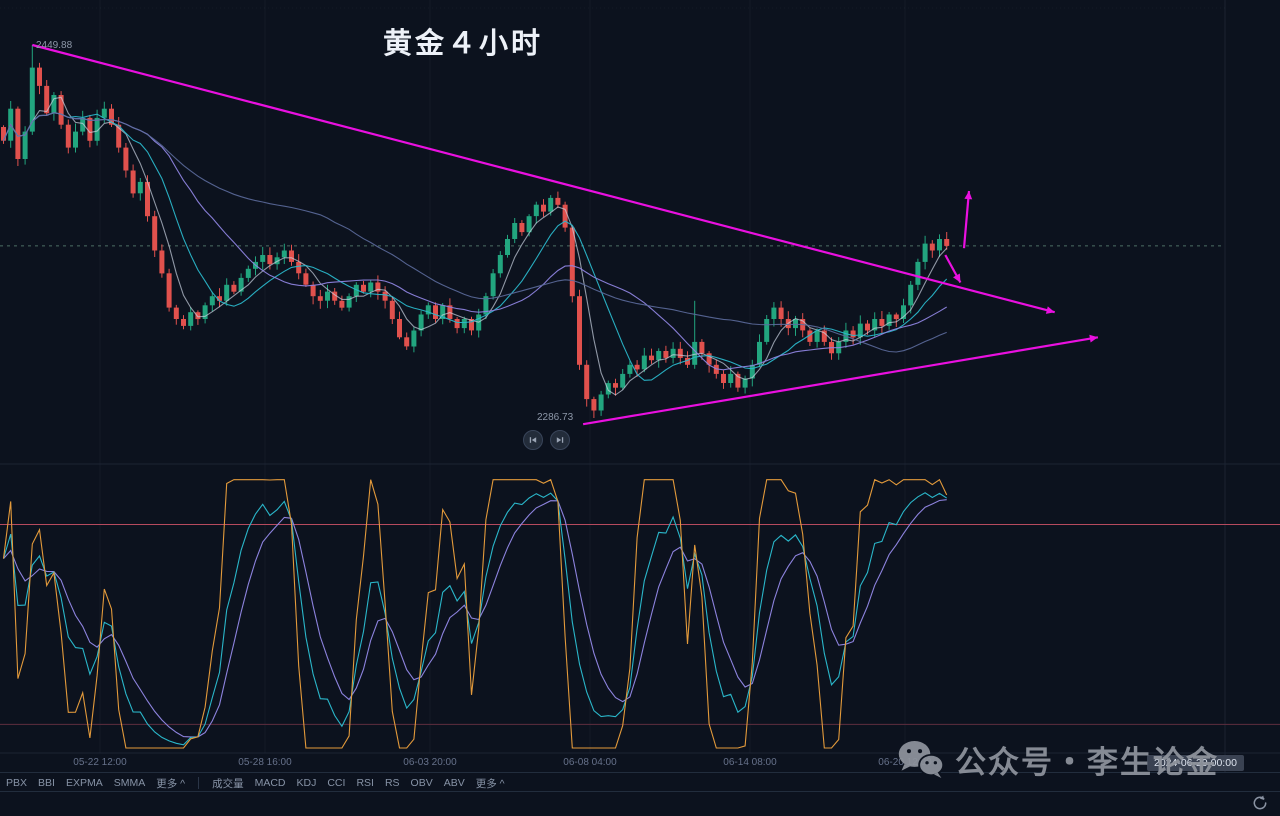 The image size is (1280, 816). Describe the element at coordinates (1195, 763) in the screenshot. I see `current-date-label: 2024-06-29 00:00` at that location.